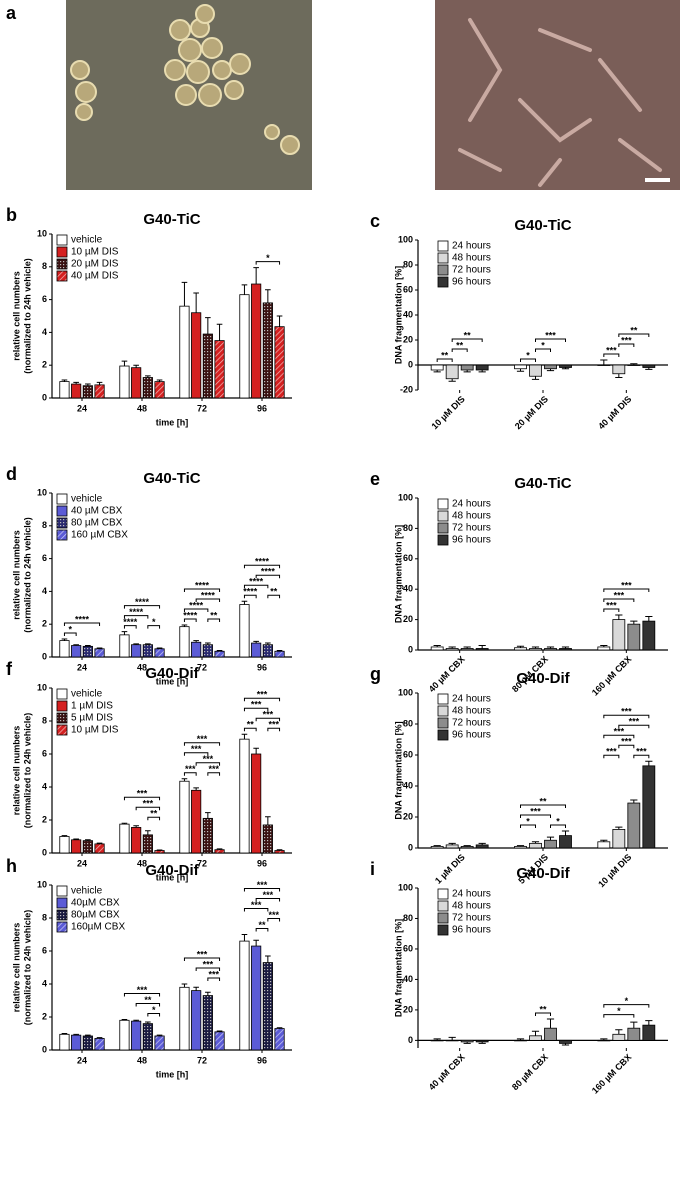 The width and height of the screenshot is (685, 1199). I want to click on x-tick-label: 24, so click(82, 667).